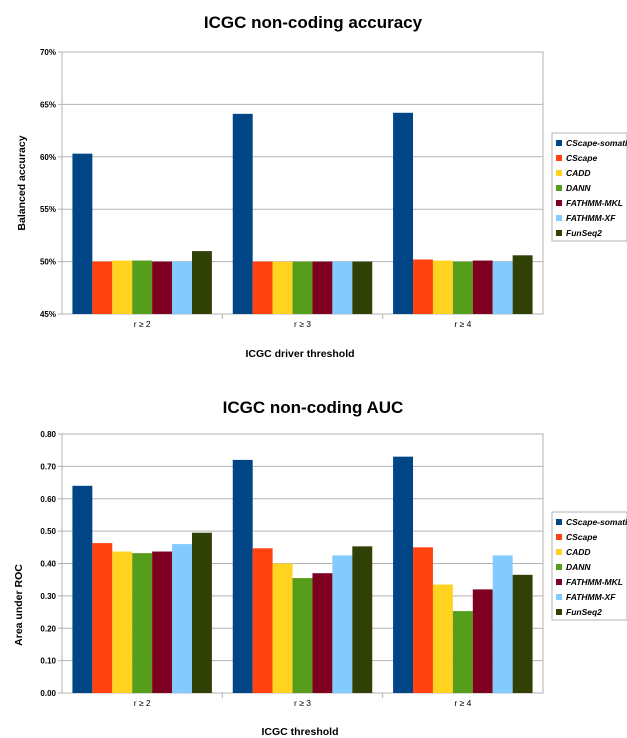 This screenshot has height=738, width=627. What do you see at coordinates (48, 466) in the screenshot?
I see `y-tick-label: 0.70` at bounding box center [48, 466].